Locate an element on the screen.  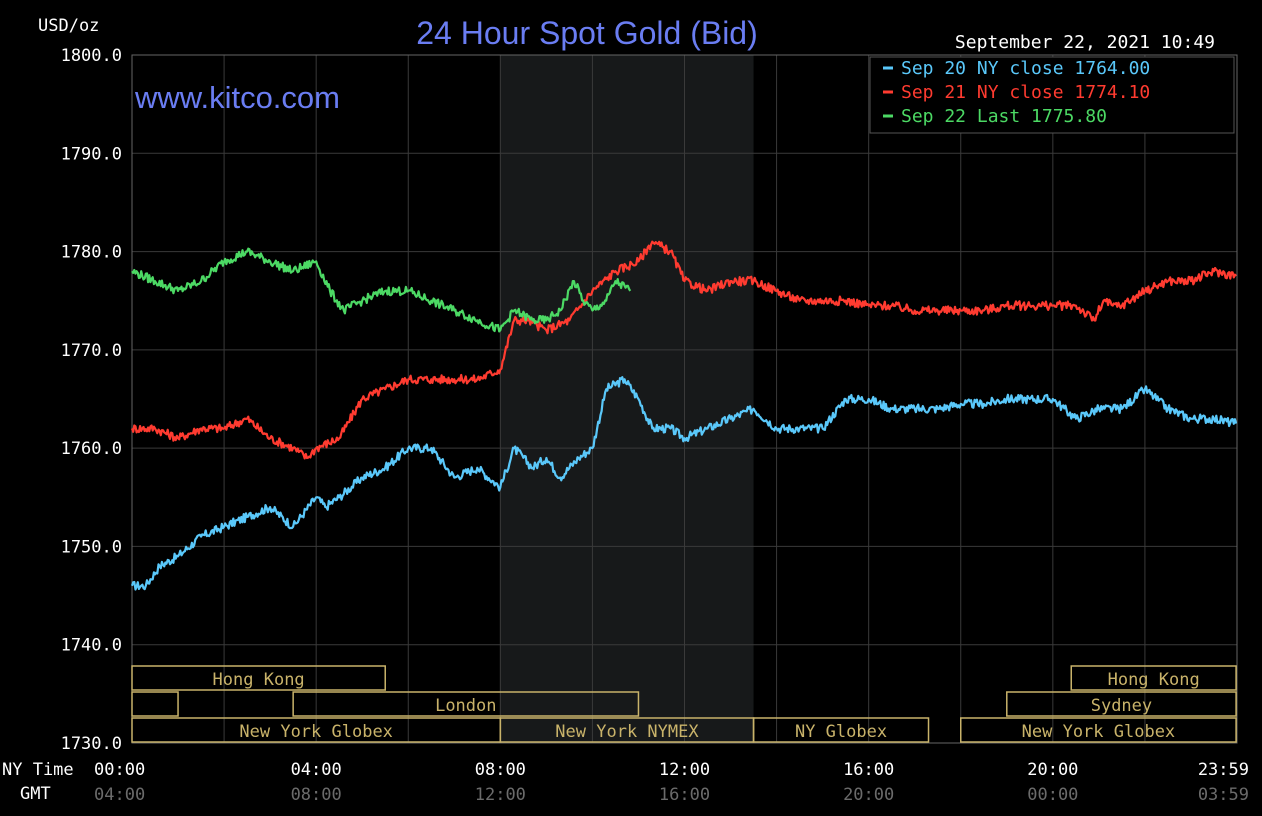
x-tick-label-ny: 08:00 is located at coordinates (500, 770).